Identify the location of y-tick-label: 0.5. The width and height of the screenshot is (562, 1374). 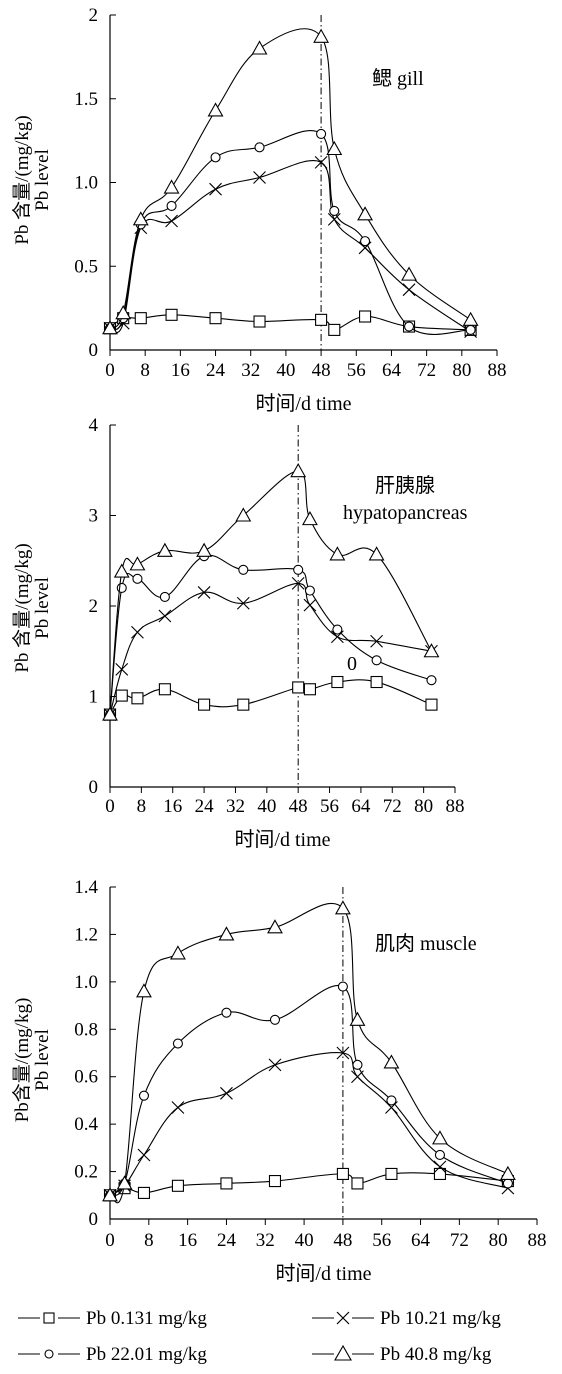
(86, 266).